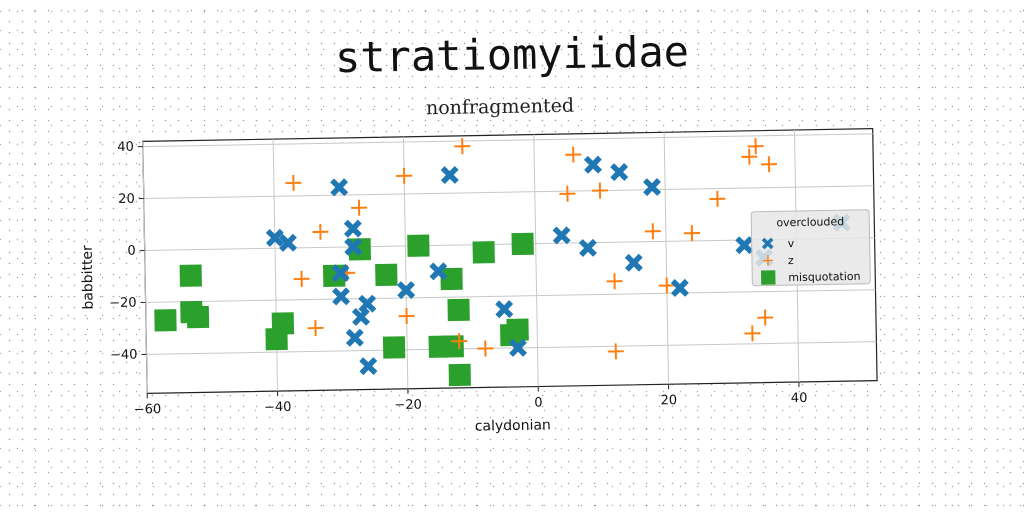 The width and height of the screenshot is (1024, 512). I want to click on legend: overclouded vz misquotation, so click(810, 248).